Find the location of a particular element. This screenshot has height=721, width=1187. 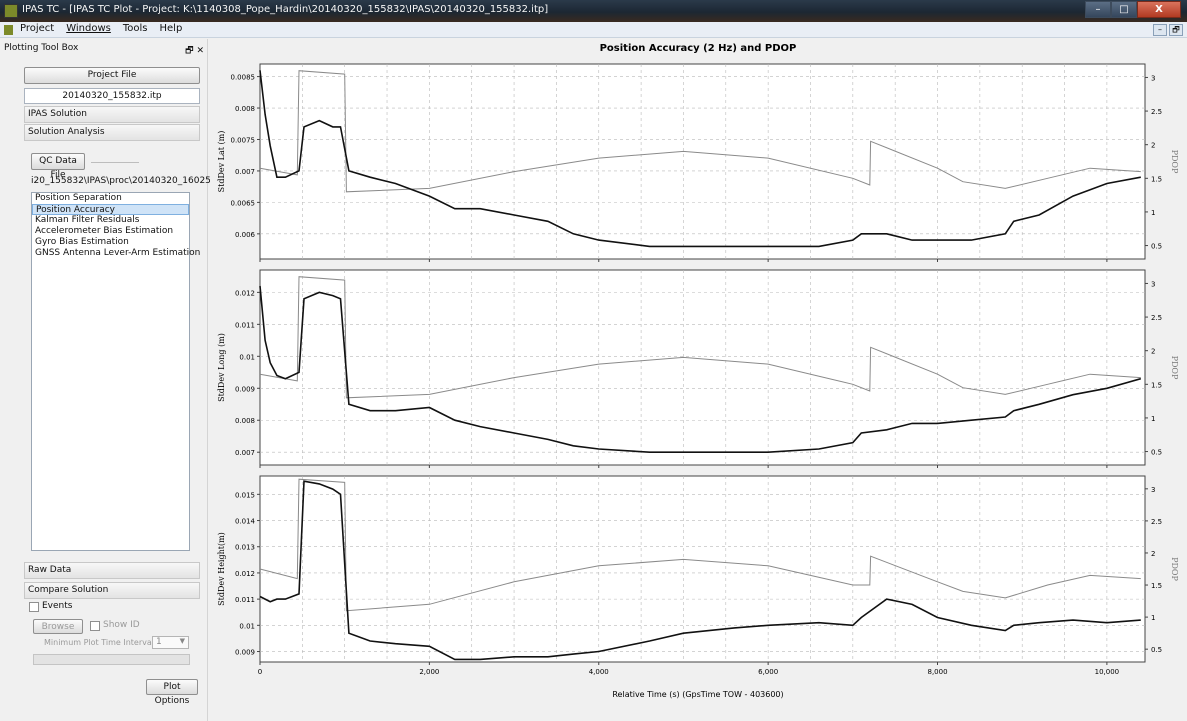

y-tick-label: 0.006 is located at coordinates (245, 235).